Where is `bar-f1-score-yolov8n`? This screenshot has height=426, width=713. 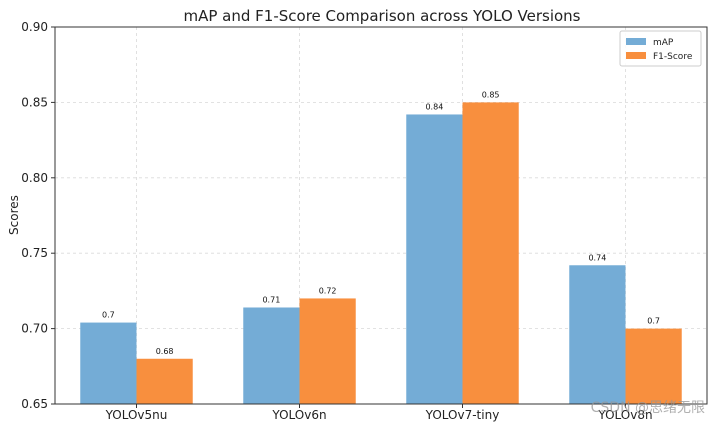 bar-f1-score-yolov8n is located at coordinates (653, 366).